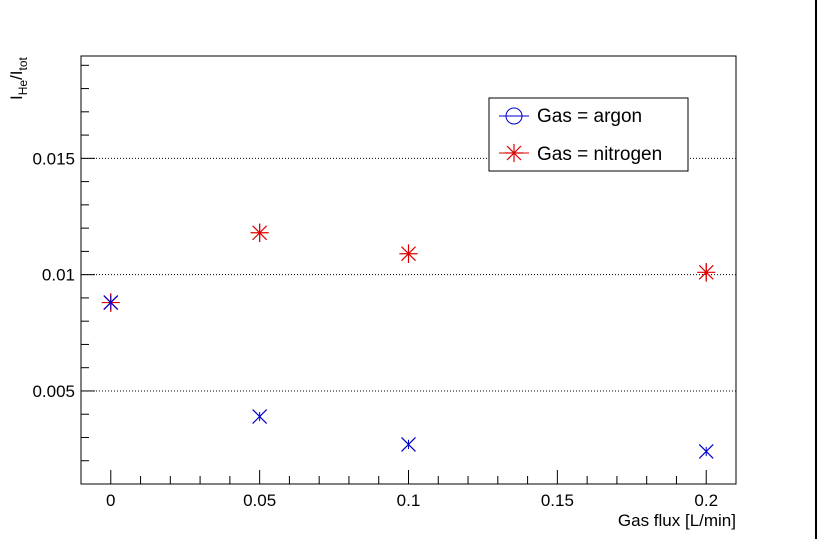  What do you see at coordinates (599, 154) in the screenshot?
I see `legend-label-nitrogen: Gas = nitrogen` at bounding box center [599, 154].